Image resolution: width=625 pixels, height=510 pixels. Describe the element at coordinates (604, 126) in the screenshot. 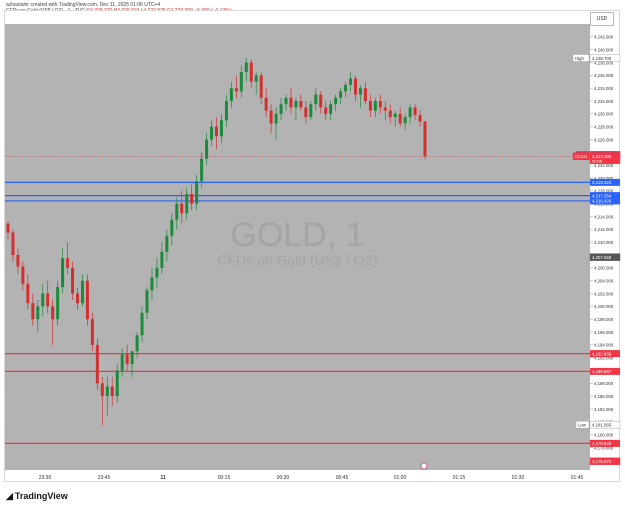

I see `y-tick-label: 4,228.000` at that location.